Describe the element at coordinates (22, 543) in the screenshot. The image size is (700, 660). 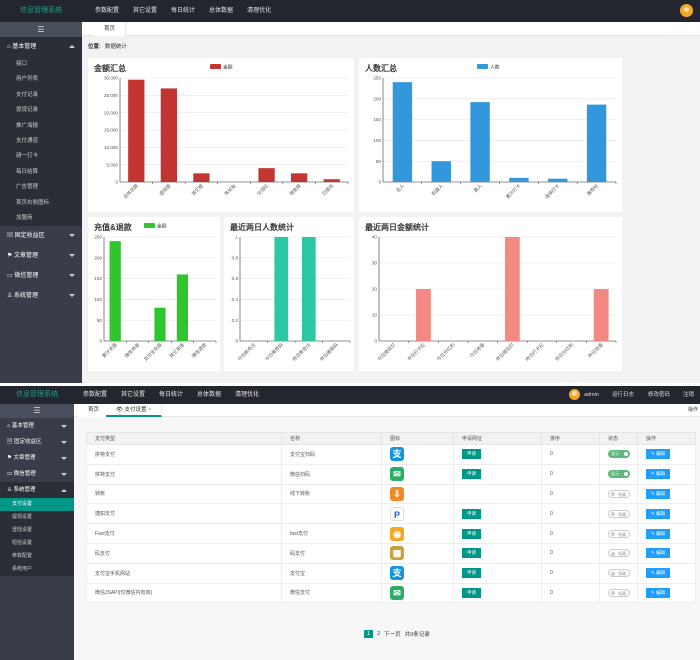
I see `submenu-item: 短信设置` at that location.